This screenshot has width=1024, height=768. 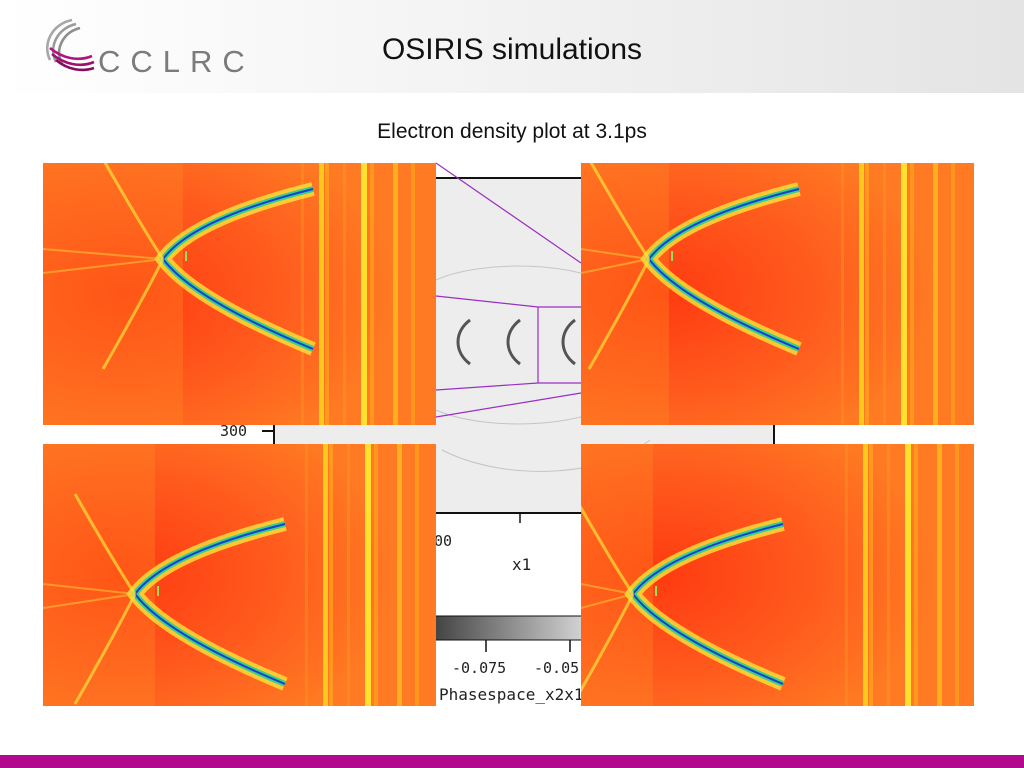 What do you see at coordinates (512, 131) in the screenshot?
I see `slide-subtitle: Electron density plot at 3.1ps` at bounding box center [512, 131].